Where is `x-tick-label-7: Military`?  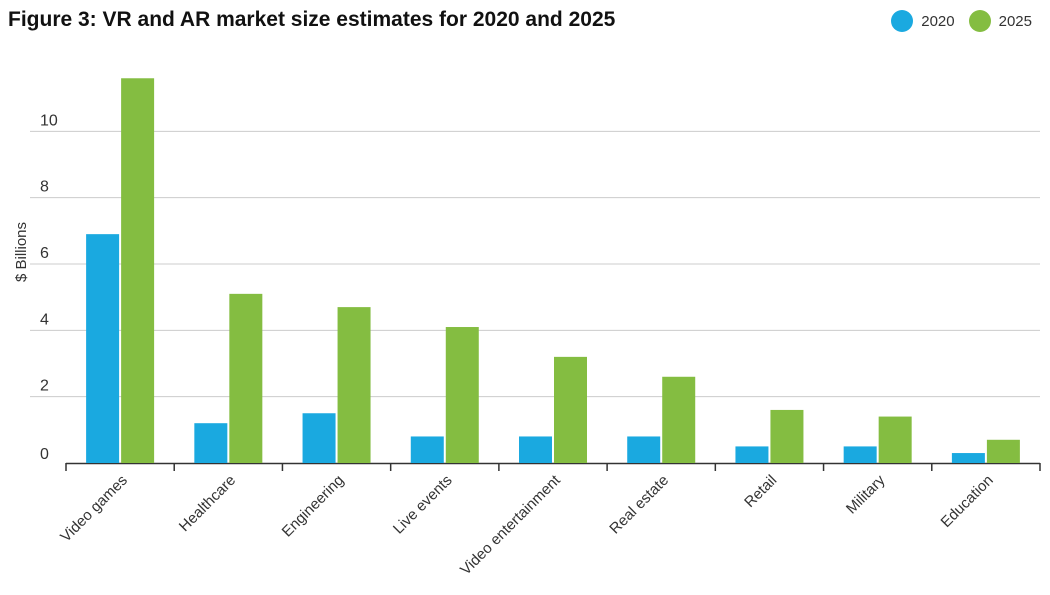
x-tick-label-7: Military is located at coordinates (866, 494).